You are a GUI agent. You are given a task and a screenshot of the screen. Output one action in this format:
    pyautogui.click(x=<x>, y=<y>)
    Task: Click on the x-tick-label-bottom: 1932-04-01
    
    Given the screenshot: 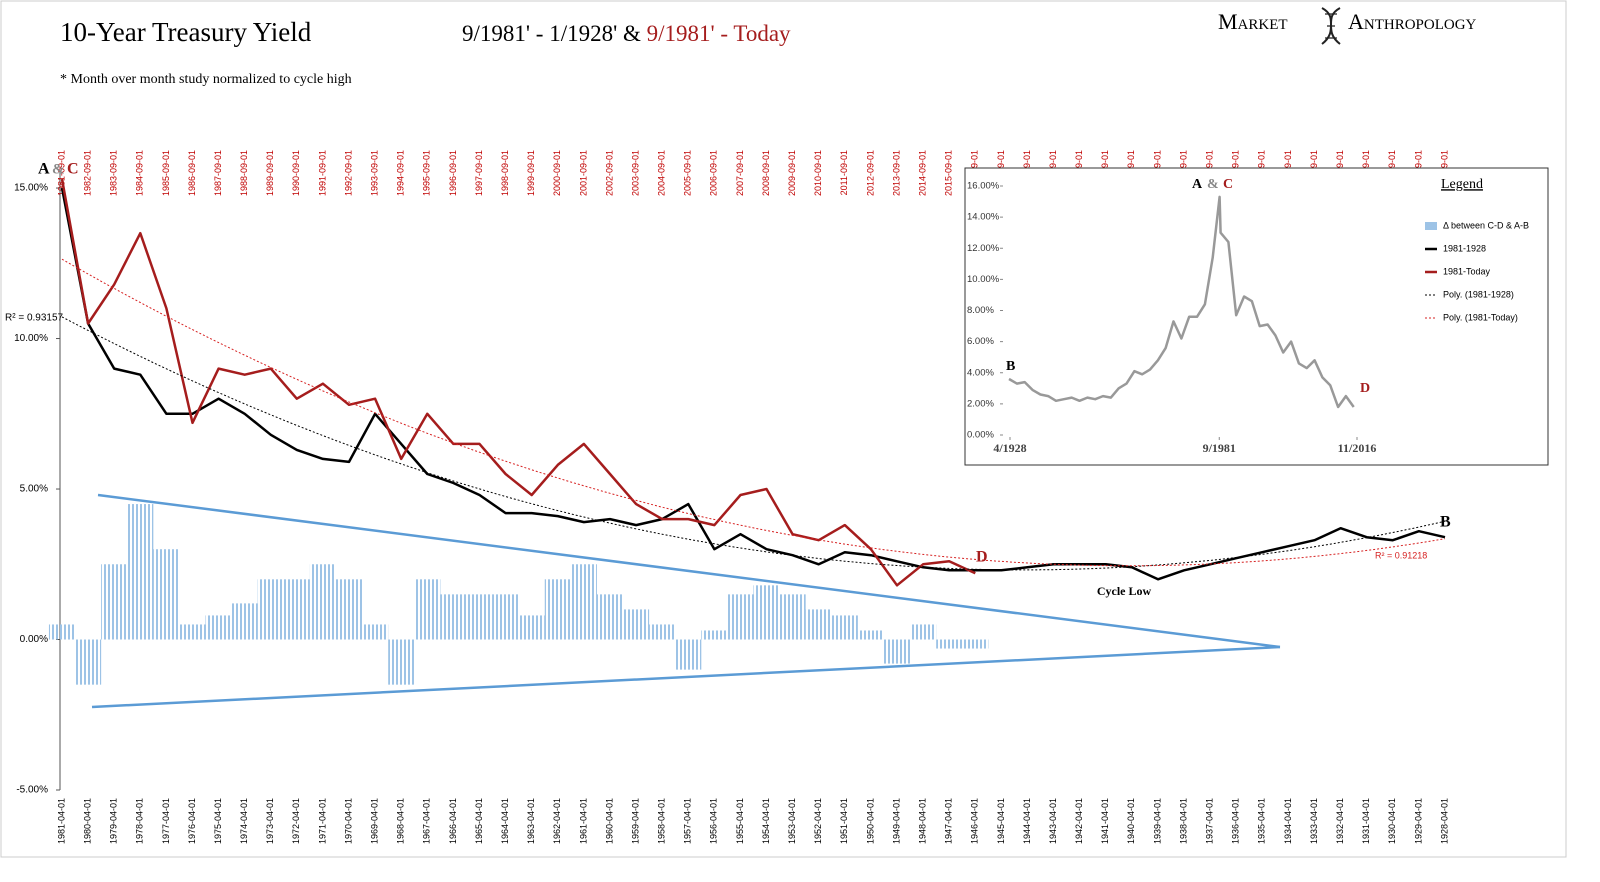 What is the action you would take?
    pyautogui.click(x=1340, y=821)
    